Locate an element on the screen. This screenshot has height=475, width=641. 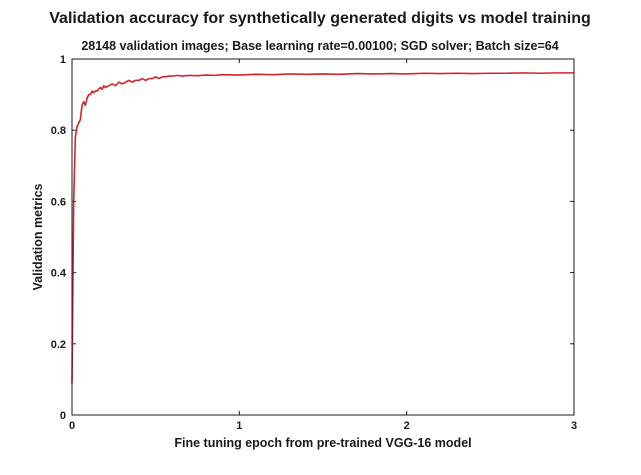
y-axis-label: Validation metrics is located at coordinates (38, 236).